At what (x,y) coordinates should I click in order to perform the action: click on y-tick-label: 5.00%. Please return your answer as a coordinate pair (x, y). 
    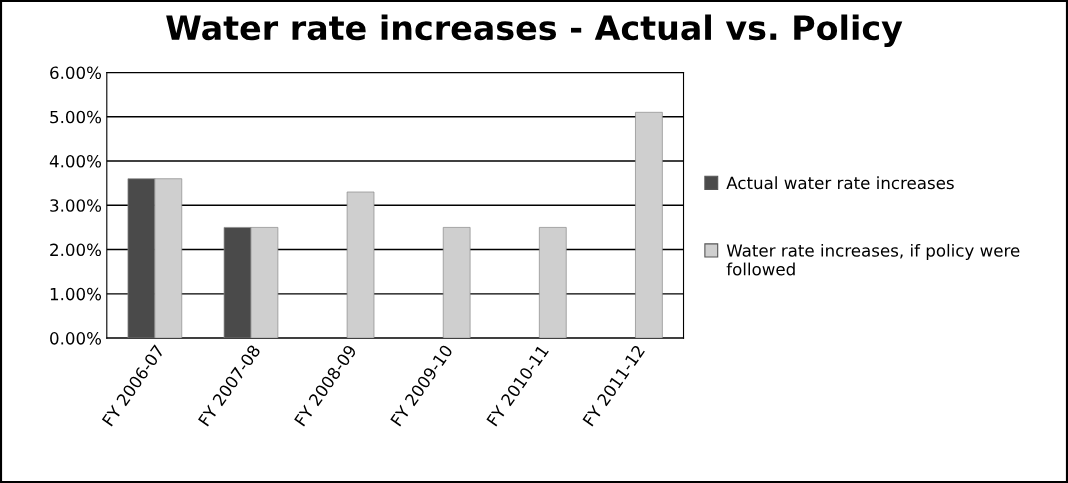
    Looking at the image, I should click on (76, 117).